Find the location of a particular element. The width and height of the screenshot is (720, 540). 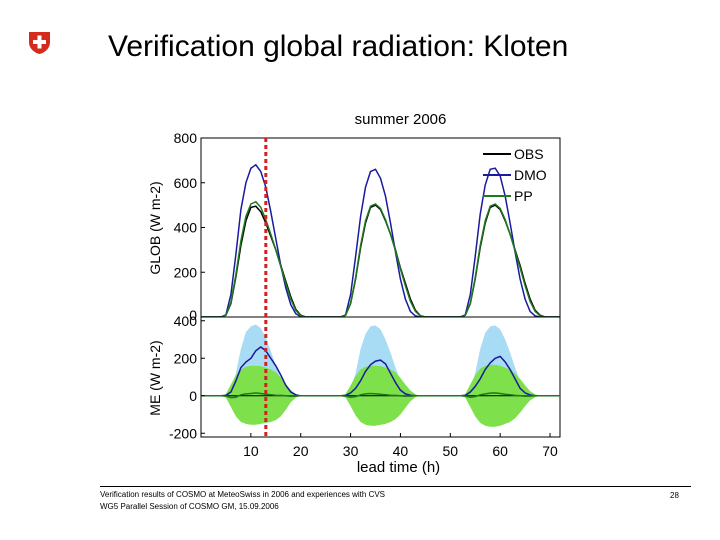

legend-label-obs: OBS is located at coordinates (529, 154).